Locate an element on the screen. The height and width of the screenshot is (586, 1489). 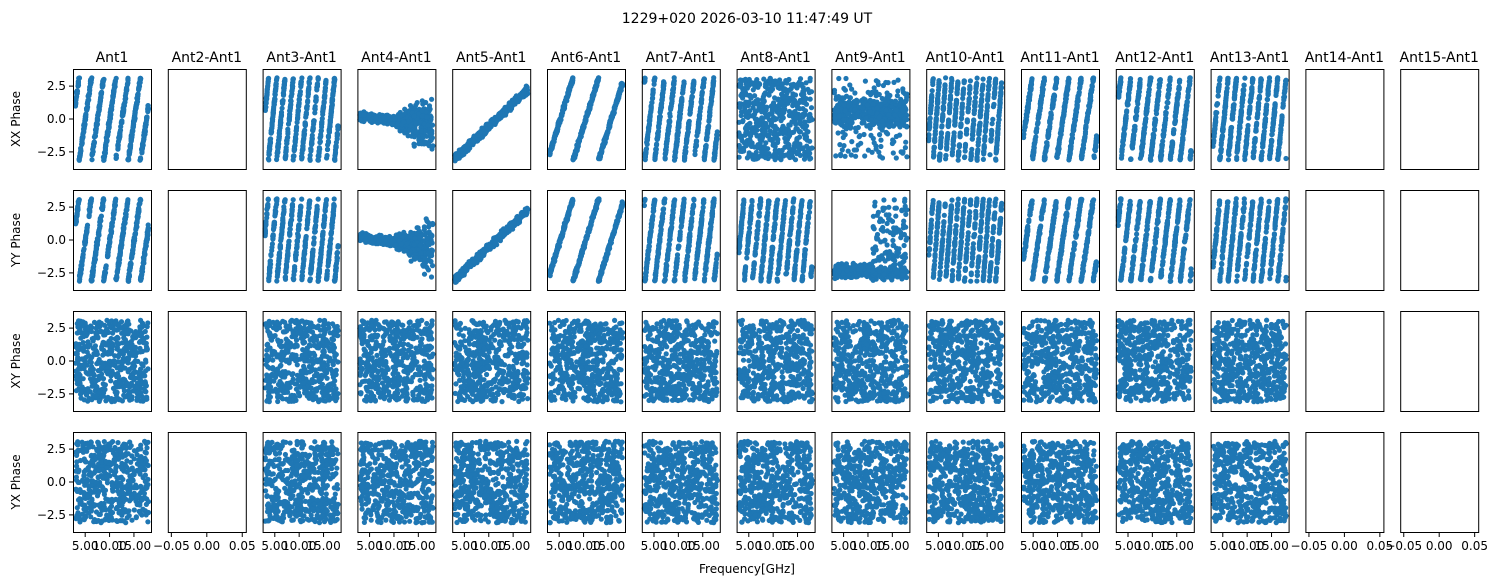
y-axis-label: XX Phase is located at coordinates (16, 119).